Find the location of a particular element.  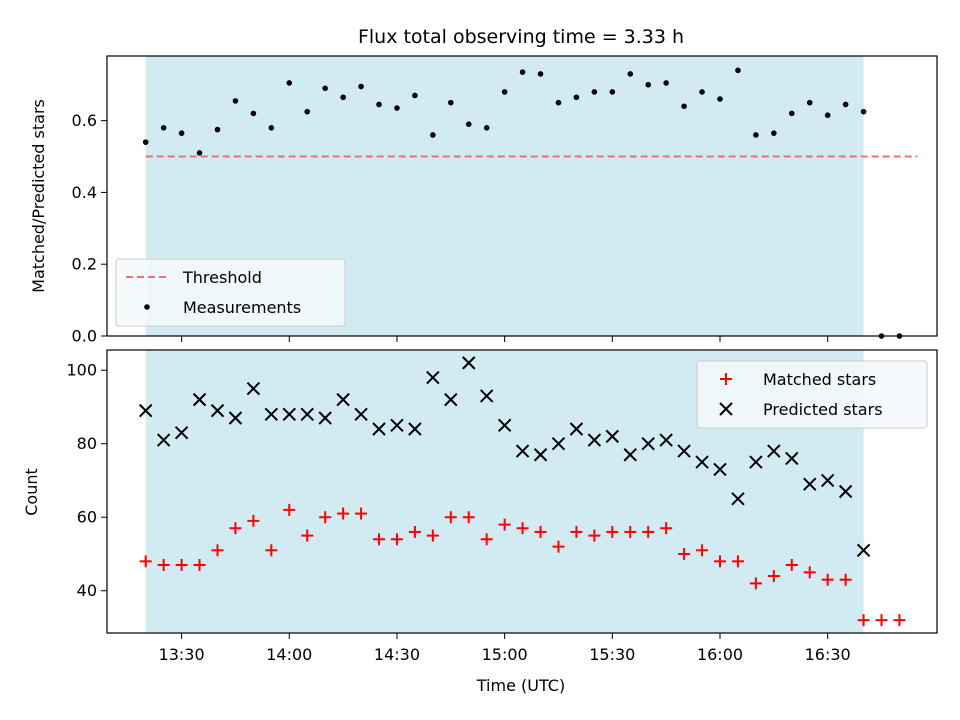

x-tick-label: 14:30 is located at coordinates (397, 654).